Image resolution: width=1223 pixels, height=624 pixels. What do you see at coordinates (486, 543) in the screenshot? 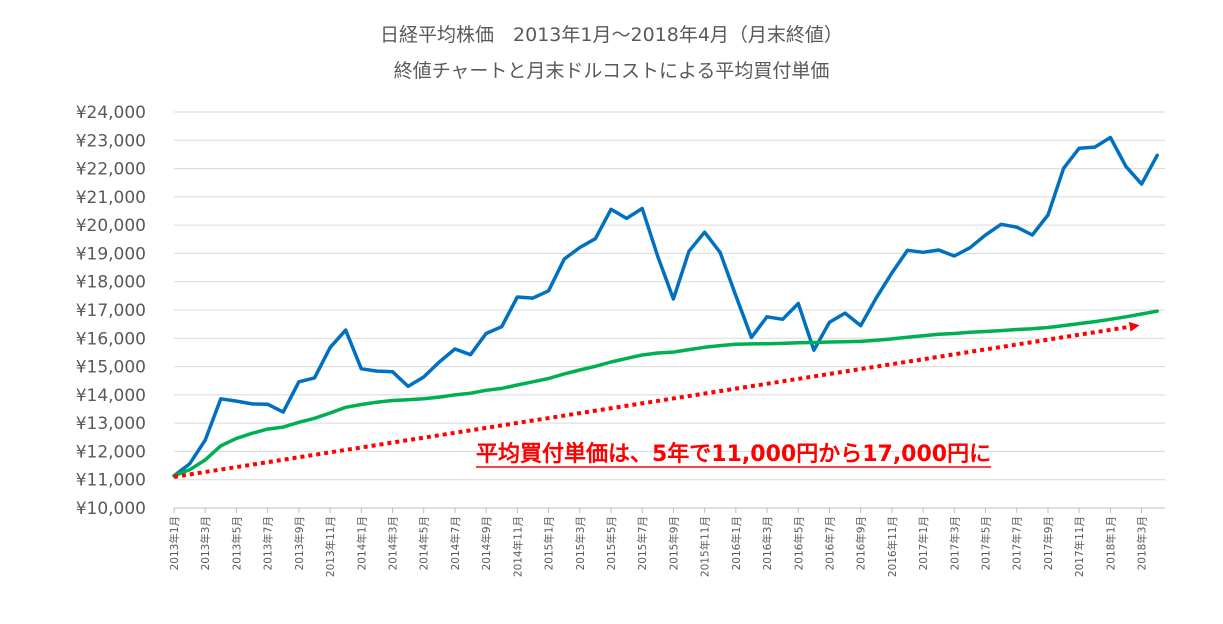
I see `x-tick-label: 2014年9月` at bounding box center [486, 543].